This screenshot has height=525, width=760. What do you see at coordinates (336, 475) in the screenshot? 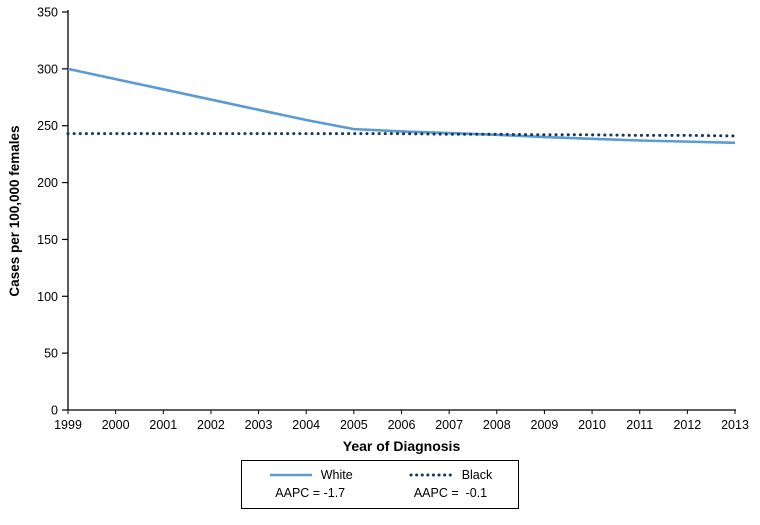
I see `legend-label-white: White` at bounding box center [336, 475].